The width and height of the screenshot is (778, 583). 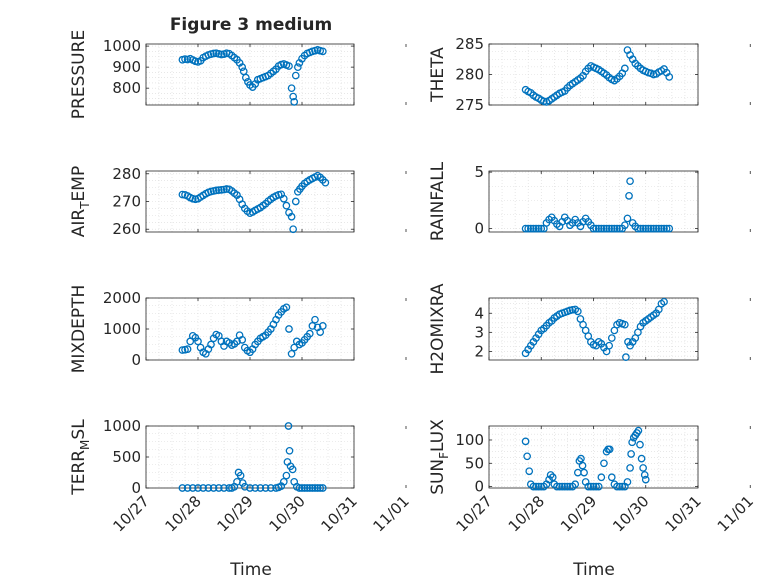 I want to click on figure-title: Figure 3 medium, so click(x=251, y=25).